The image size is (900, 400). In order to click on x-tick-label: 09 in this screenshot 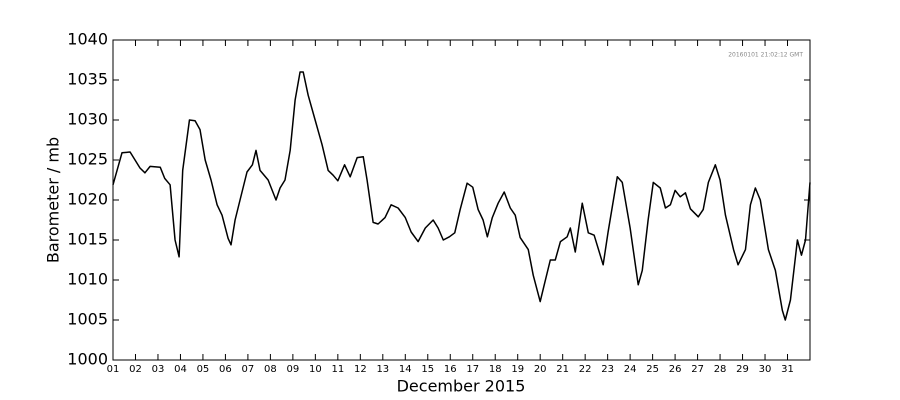, I will do `click(293, 369)`.